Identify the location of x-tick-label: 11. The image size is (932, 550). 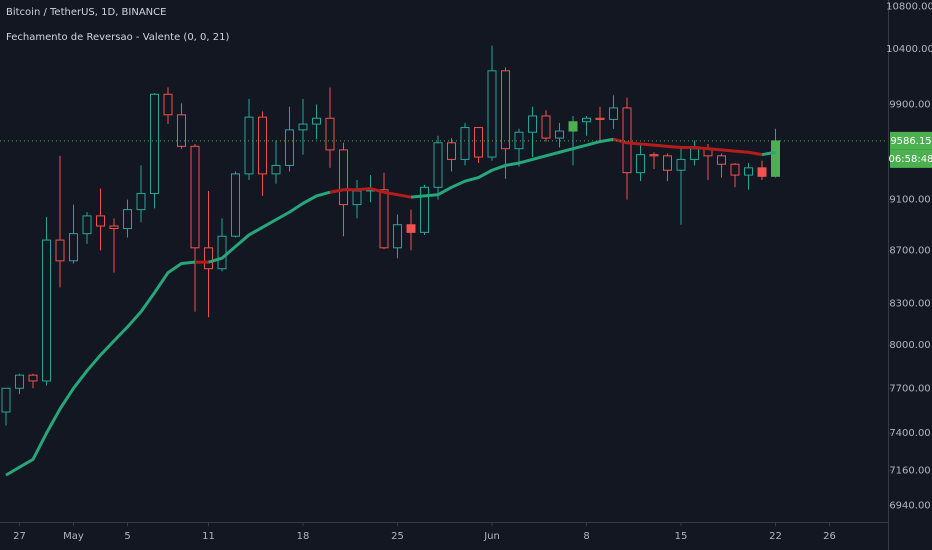
(208, 536).